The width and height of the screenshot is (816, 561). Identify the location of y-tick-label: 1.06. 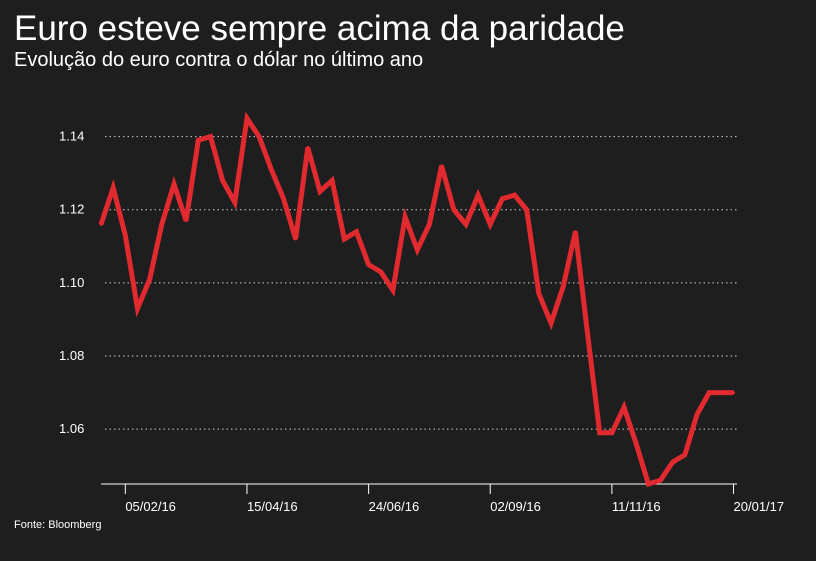
(71, 428).